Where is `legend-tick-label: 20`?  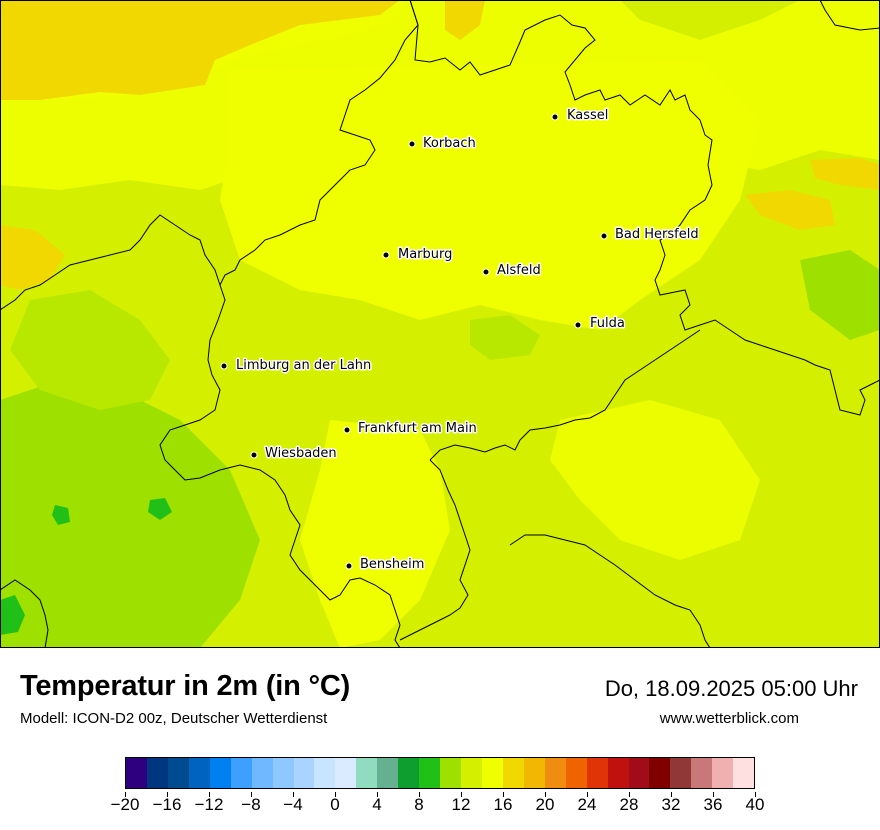
legend-tick-label: 20 is located at coordinates (545, 804).